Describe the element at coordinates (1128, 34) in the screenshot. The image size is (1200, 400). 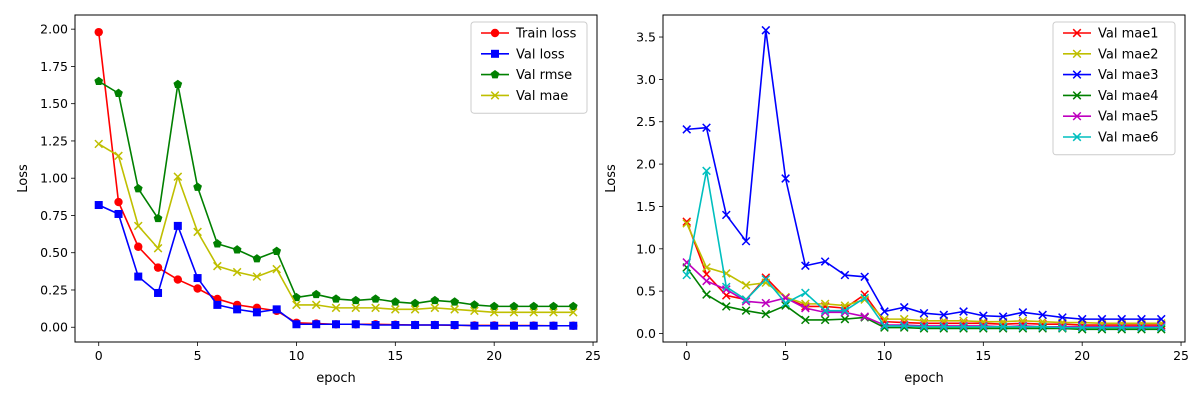
I see `legend-label: Val mae1` at that location.